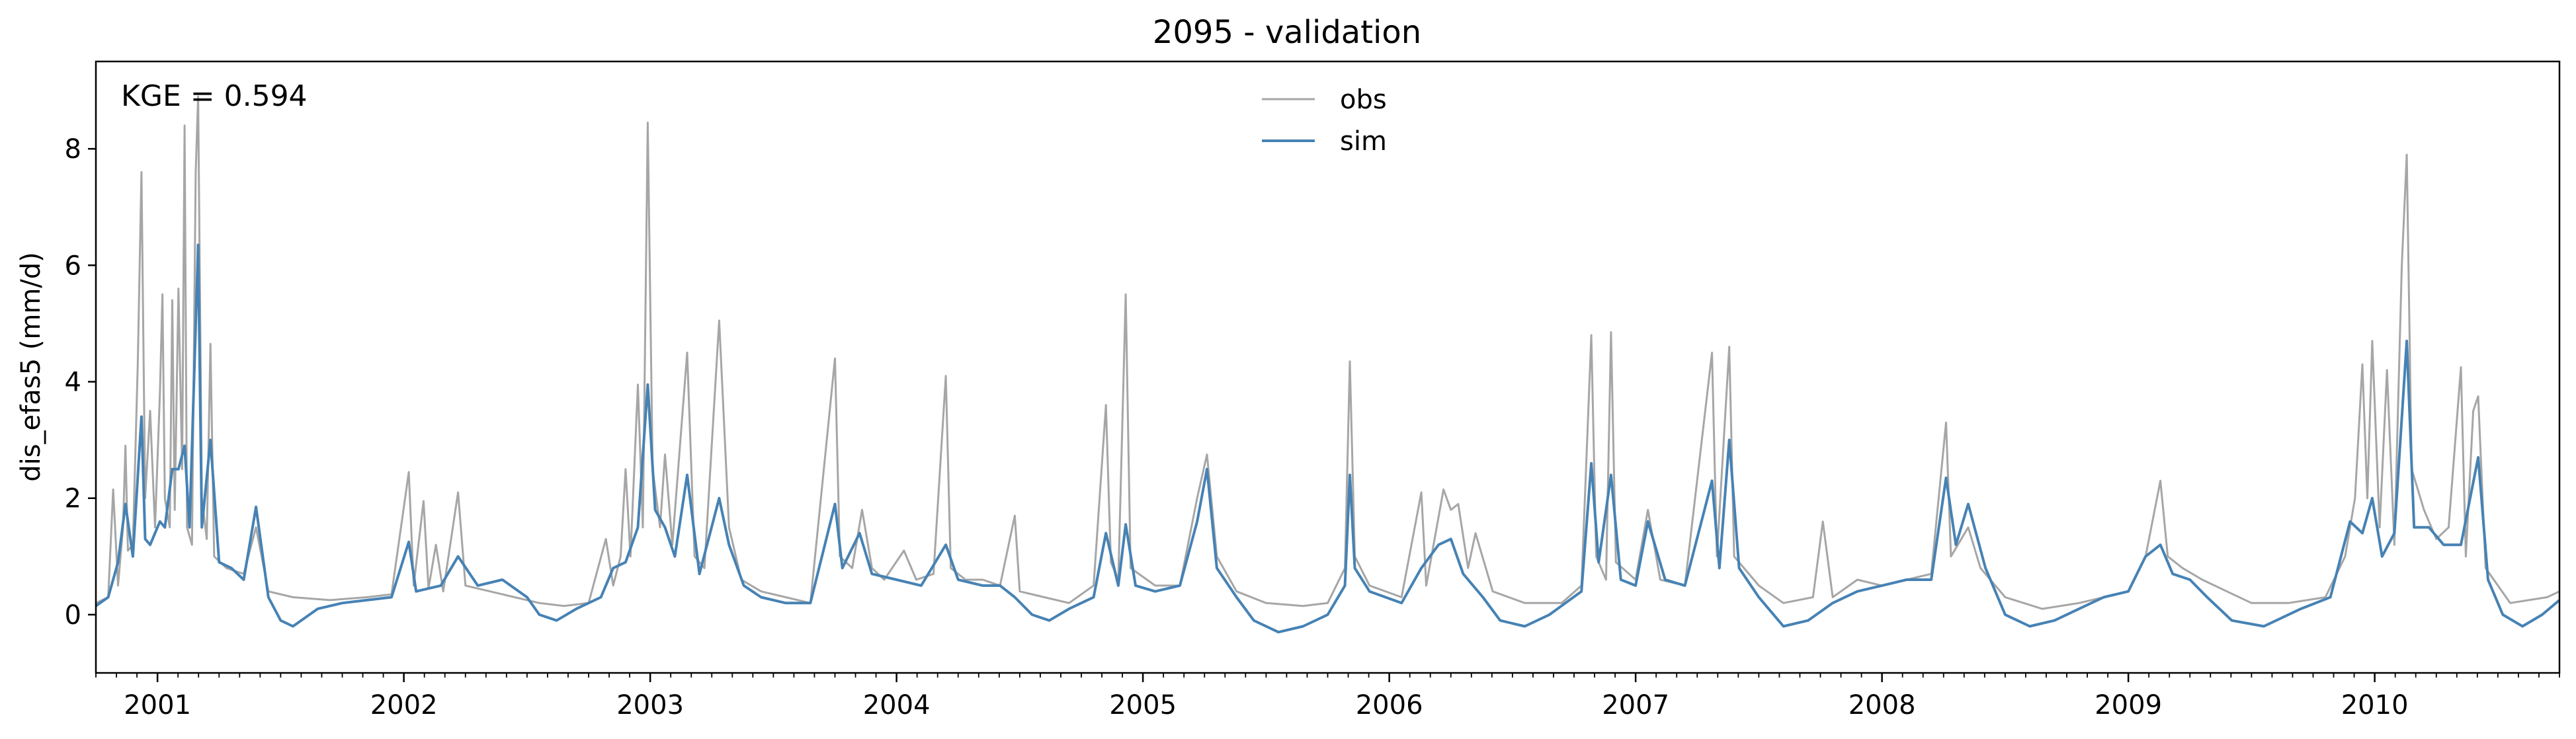 The height and width of the screenshot is (739, 2576). What do you see at coordinates (1327, 697) in the screenshot?
I see `x-axis: 2001 2002 2003 2004 2005 2006 2007 2008 2009 2010` at bounding box center [1327, 697].